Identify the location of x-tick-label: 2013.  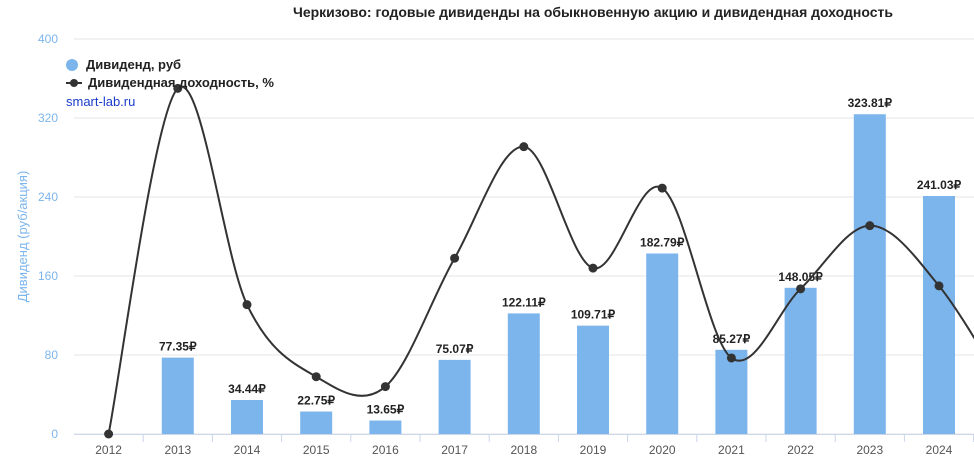
(177, 450).